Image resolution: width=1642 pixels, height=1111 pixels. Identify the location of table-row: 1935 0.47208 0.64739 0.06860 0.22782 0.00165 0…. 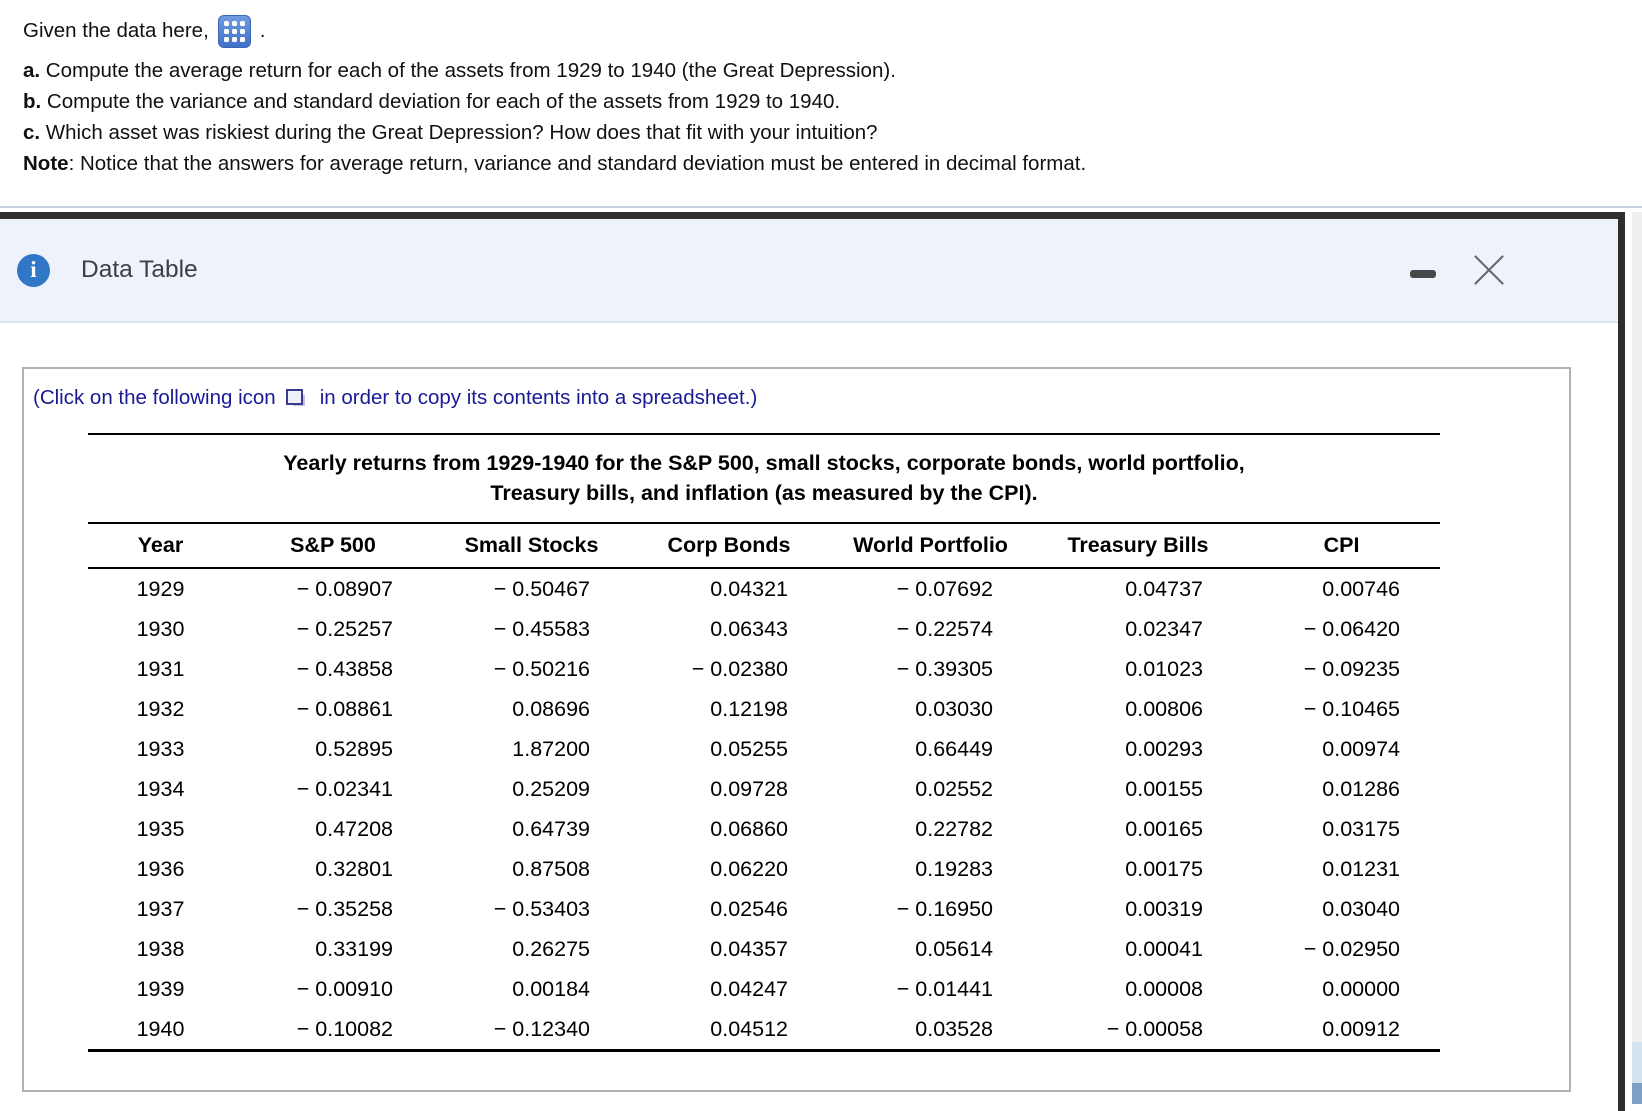
(764, 829).